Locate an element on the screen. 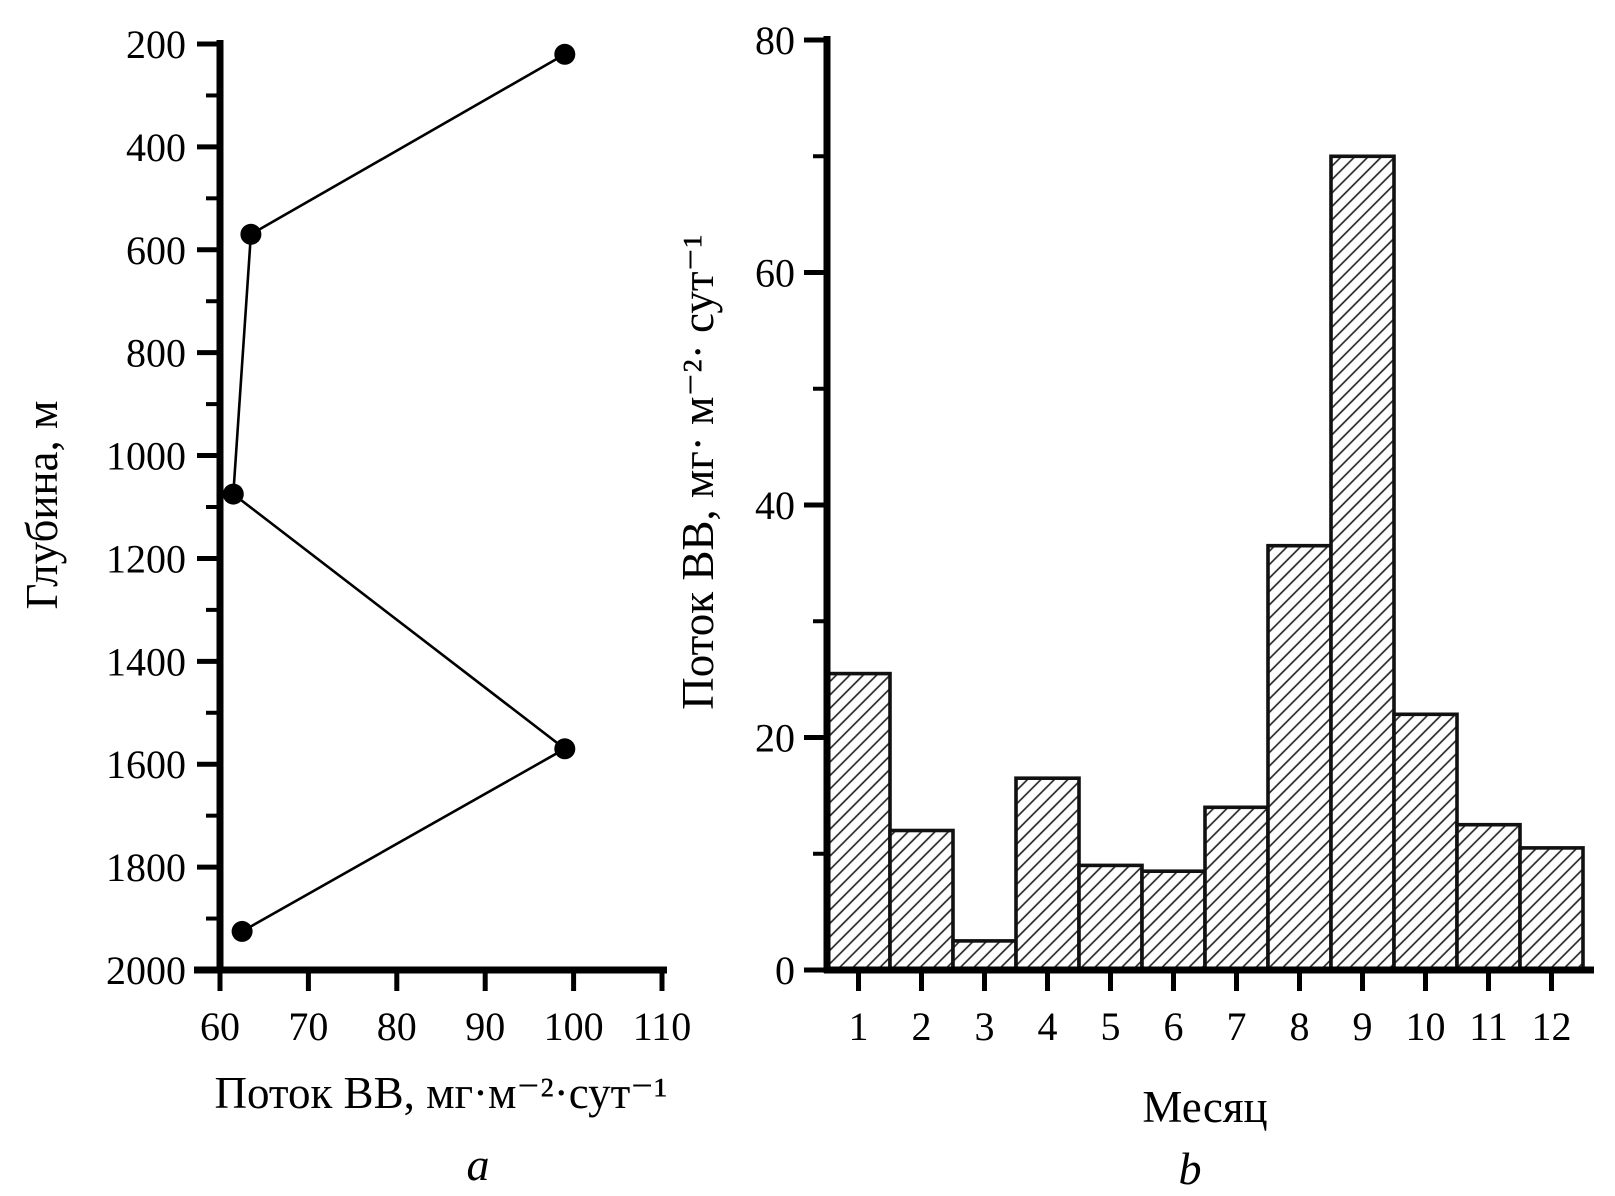  x-tick-label: 12 is located at coordinates (1552, 1026).